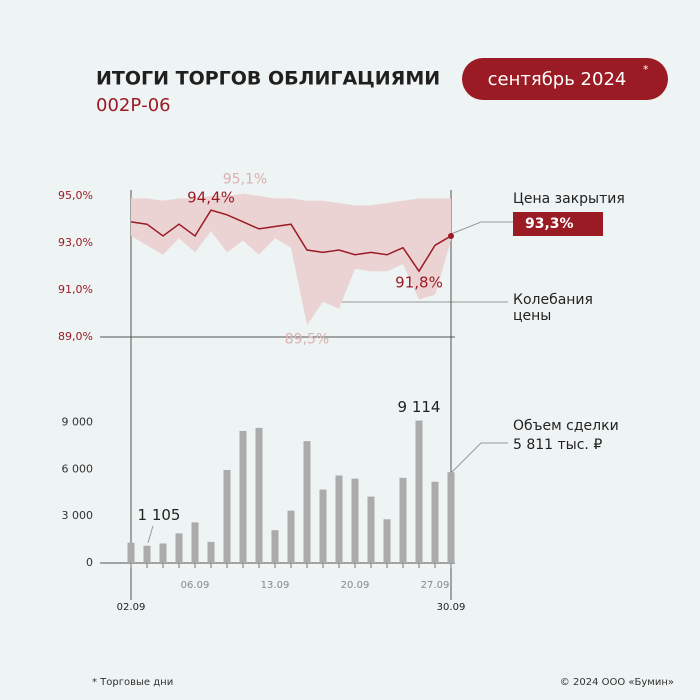 This screenshot has width=700, height=700. I want to click on last-volume: 5 811 тыс. ₽, so click(558, 445).